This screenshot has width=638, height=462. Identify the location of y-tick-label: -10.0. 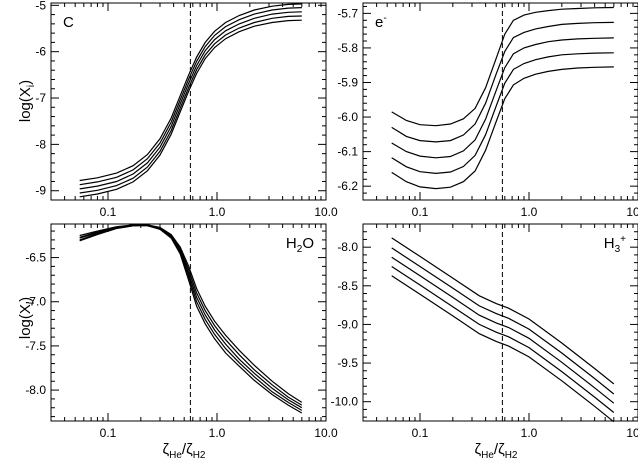
(345, 402).